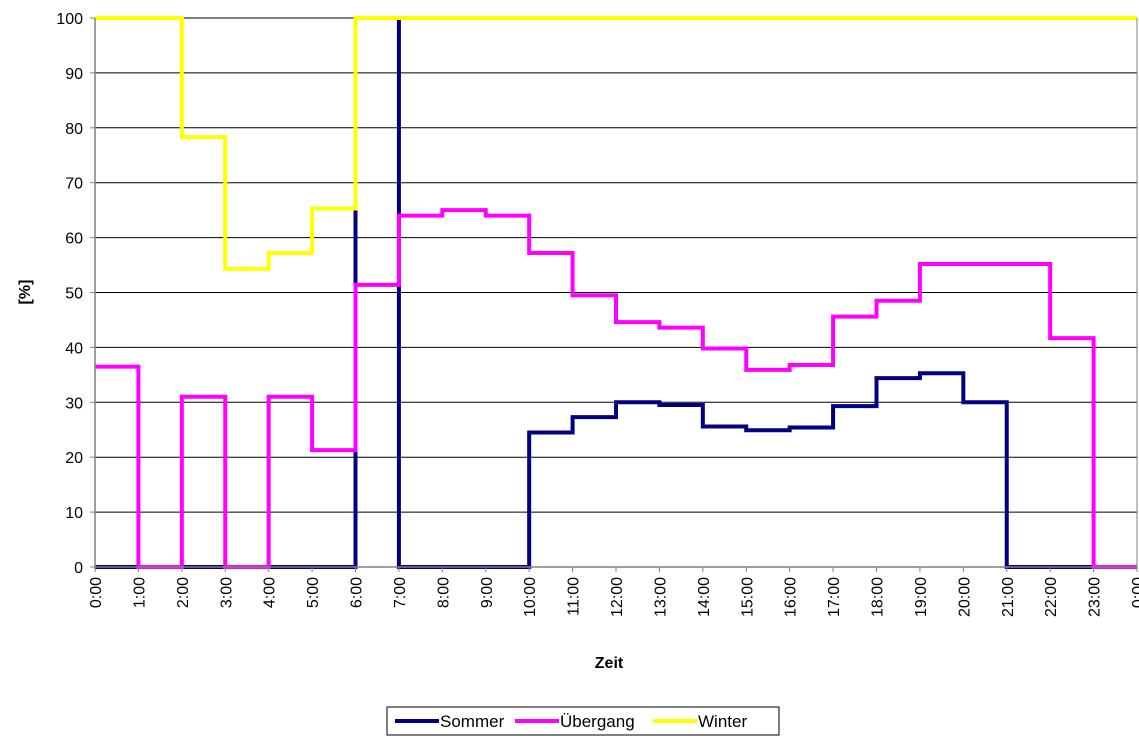 This screenshot has width=1139, height=743. I want to click on x-tick-label: 1:00, so click(139, 592).